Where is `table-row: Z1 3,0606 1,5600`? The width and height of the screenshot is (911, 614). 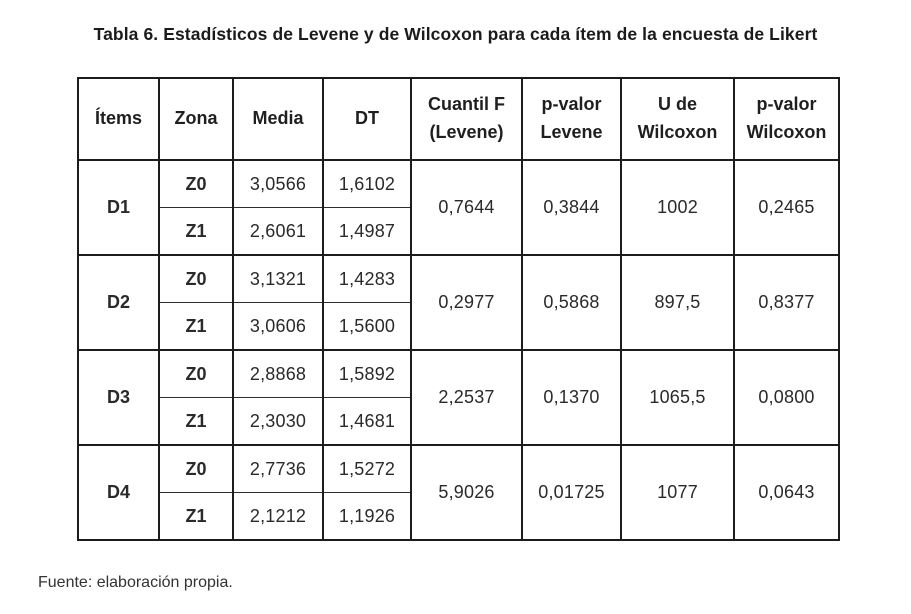
table-row: Z1 3,0606 1,5600 is located at coordinates (458, 326).